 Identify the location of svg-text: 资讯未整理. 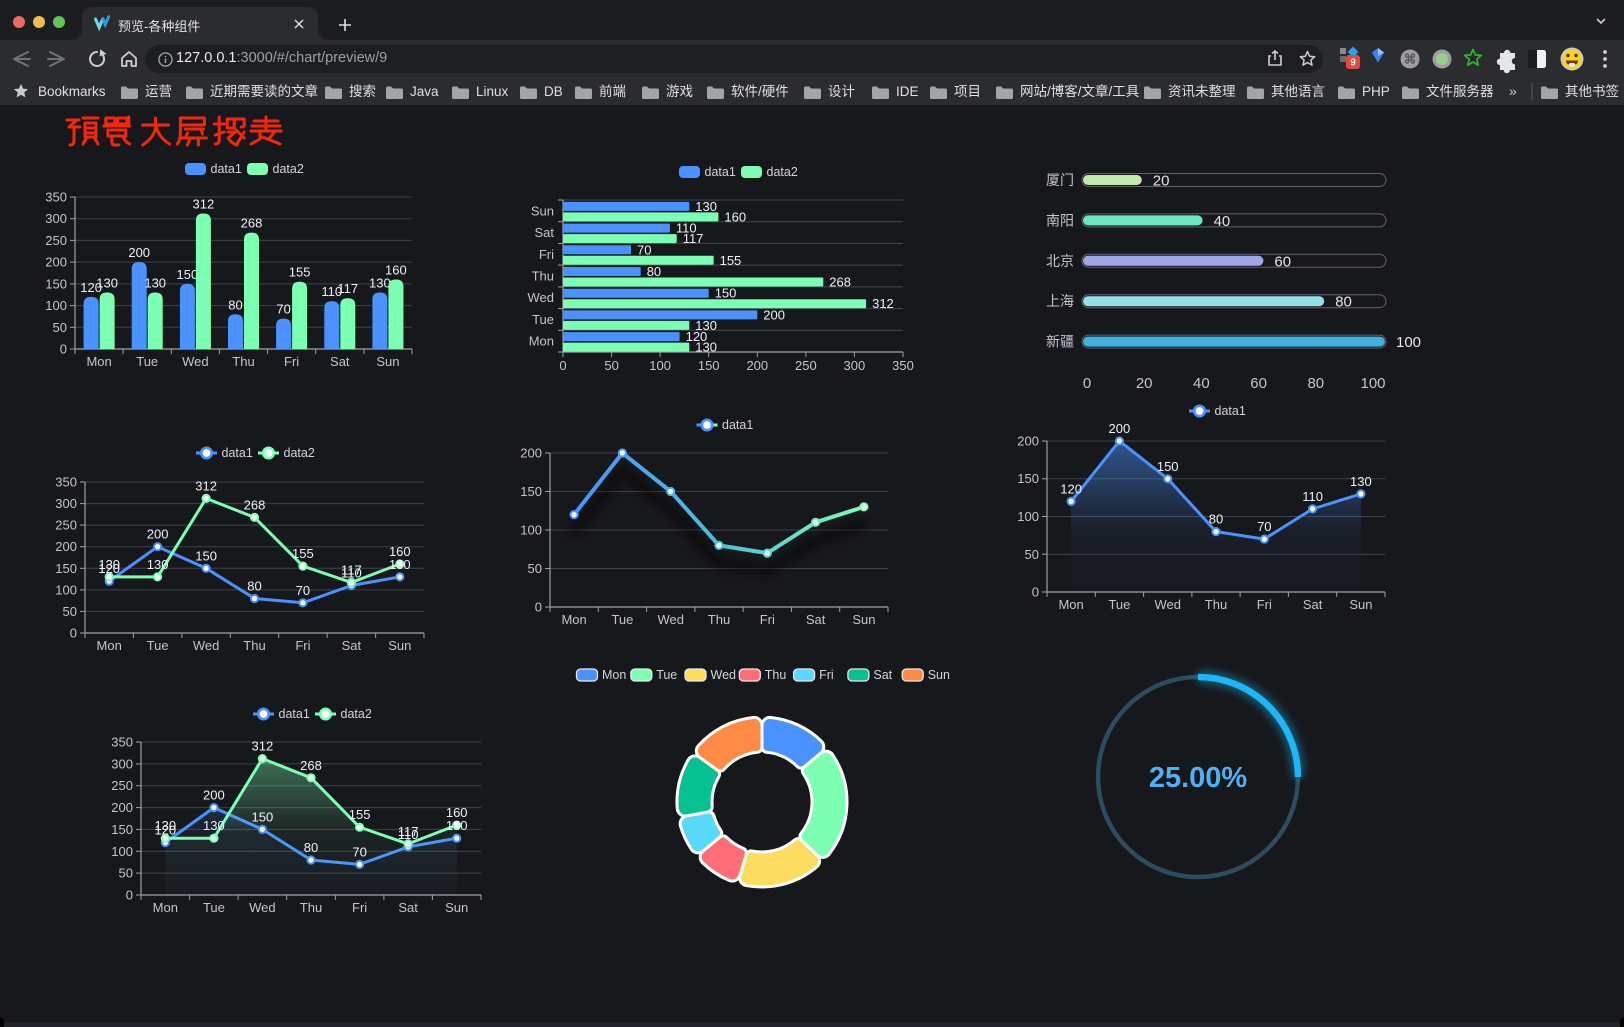
(1202, 91).